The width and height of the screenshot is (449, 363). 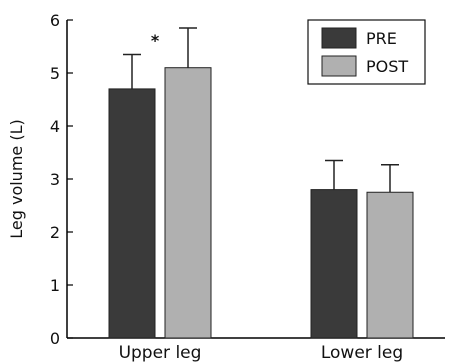 I want to click on y-tick-label: 4, so click(x=55, y=126).